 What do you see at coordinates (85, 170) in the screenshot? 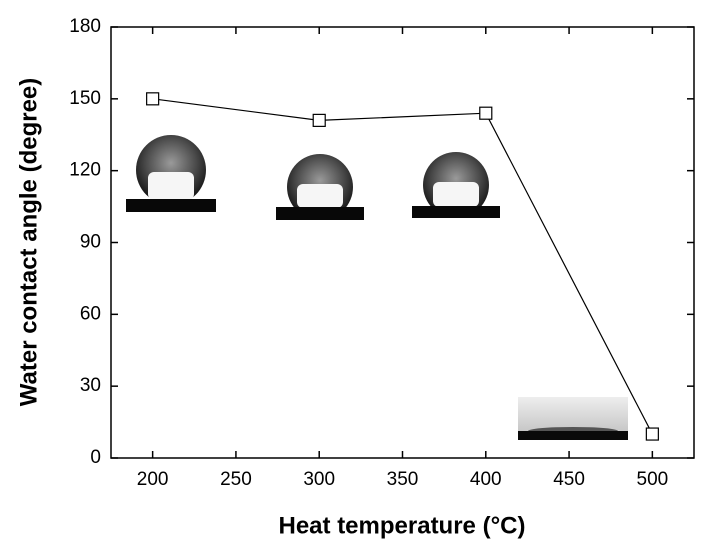
I see `y-tick-label: 120` at bounding box center [85, 170].